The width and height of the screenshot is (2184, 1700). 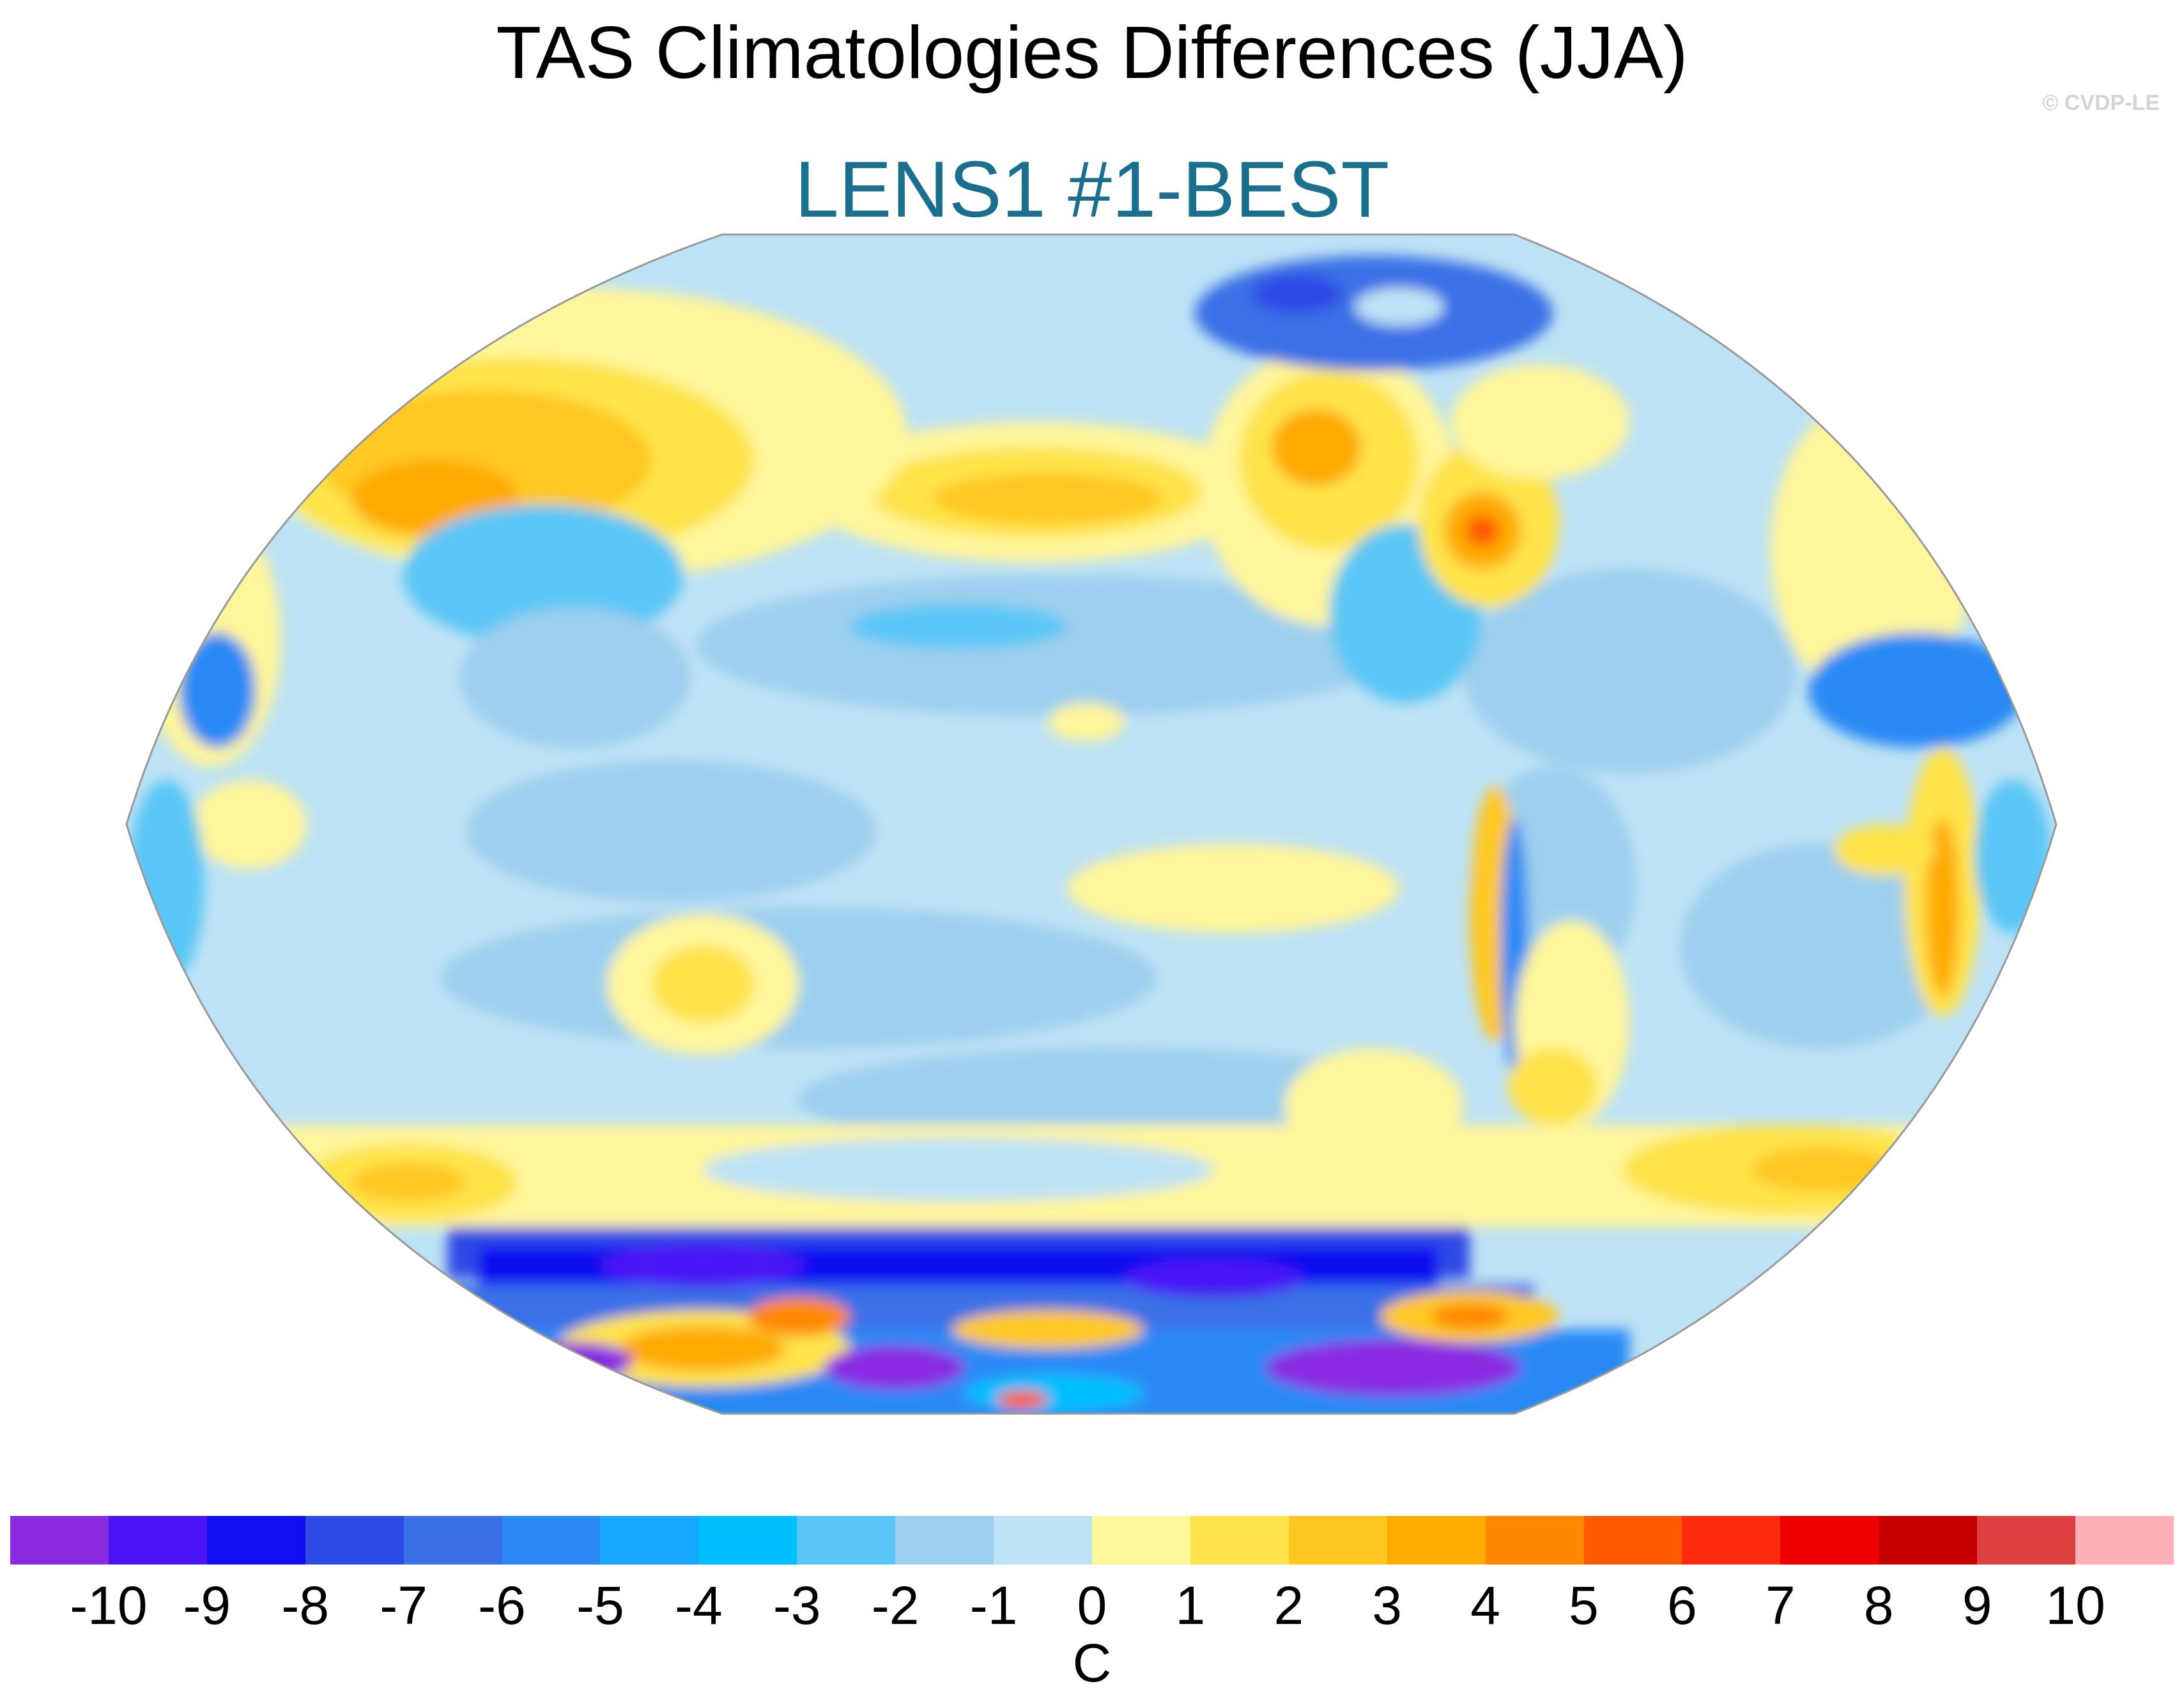 I want to click on colorbar-tick-label: 9, so click(x=1977, y=1605).